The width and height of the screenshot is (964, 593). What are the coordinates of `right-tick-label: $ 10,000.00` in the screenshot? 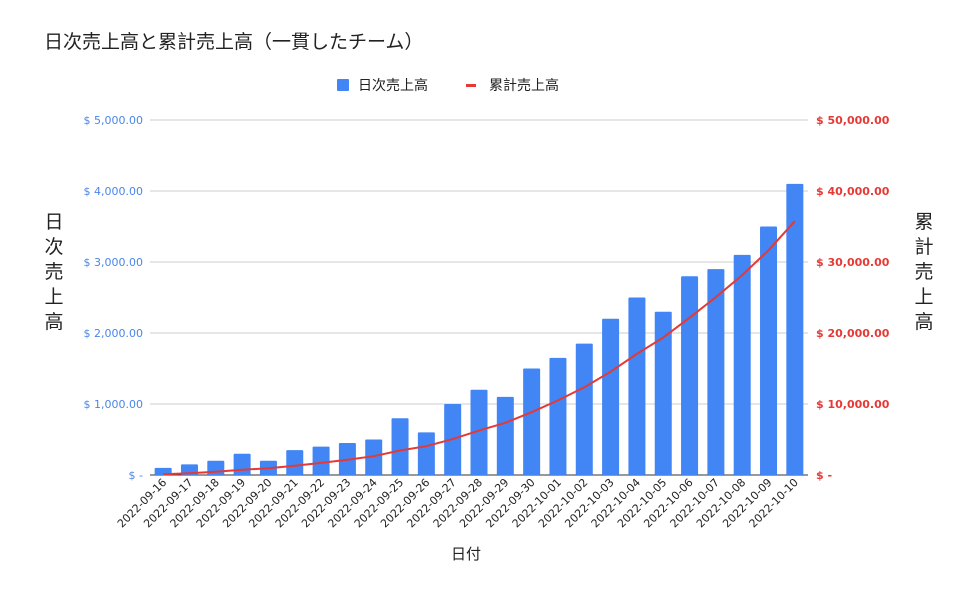 It's located at (853, 404).